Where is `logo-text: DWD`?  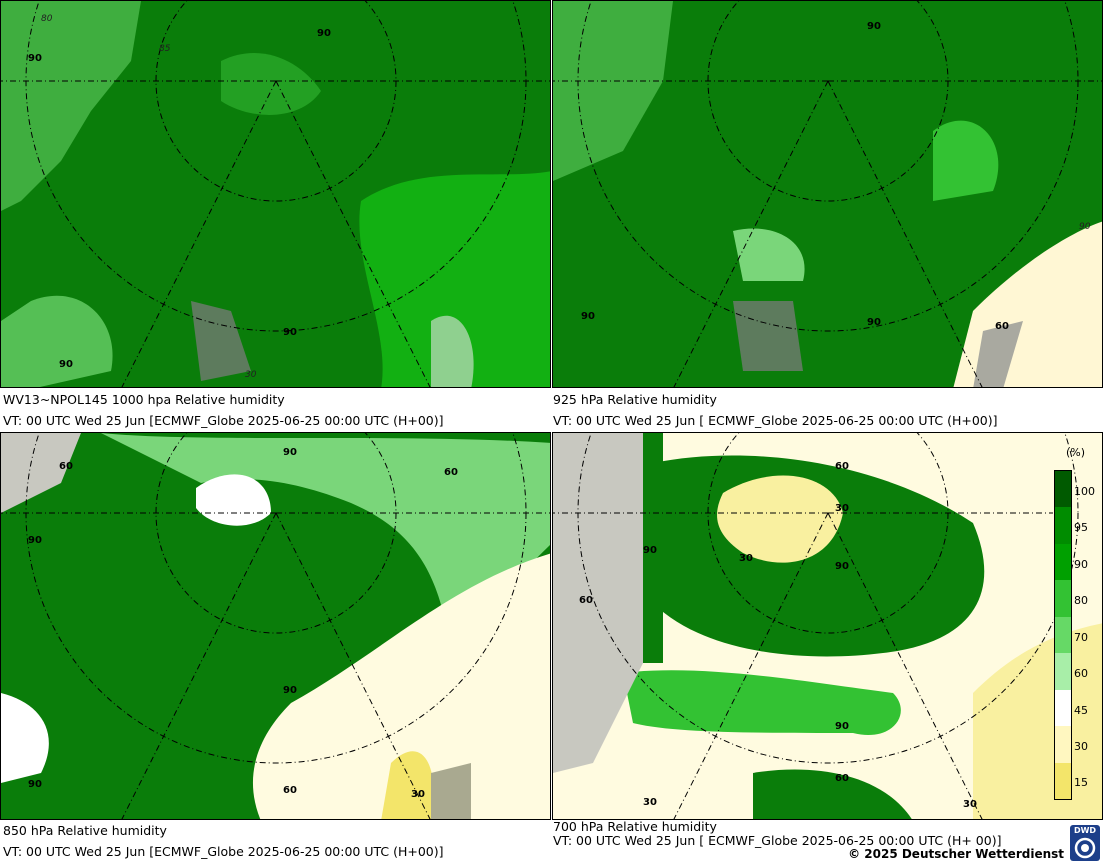
logo-text: DWD is located at coordinates (1085, 830).